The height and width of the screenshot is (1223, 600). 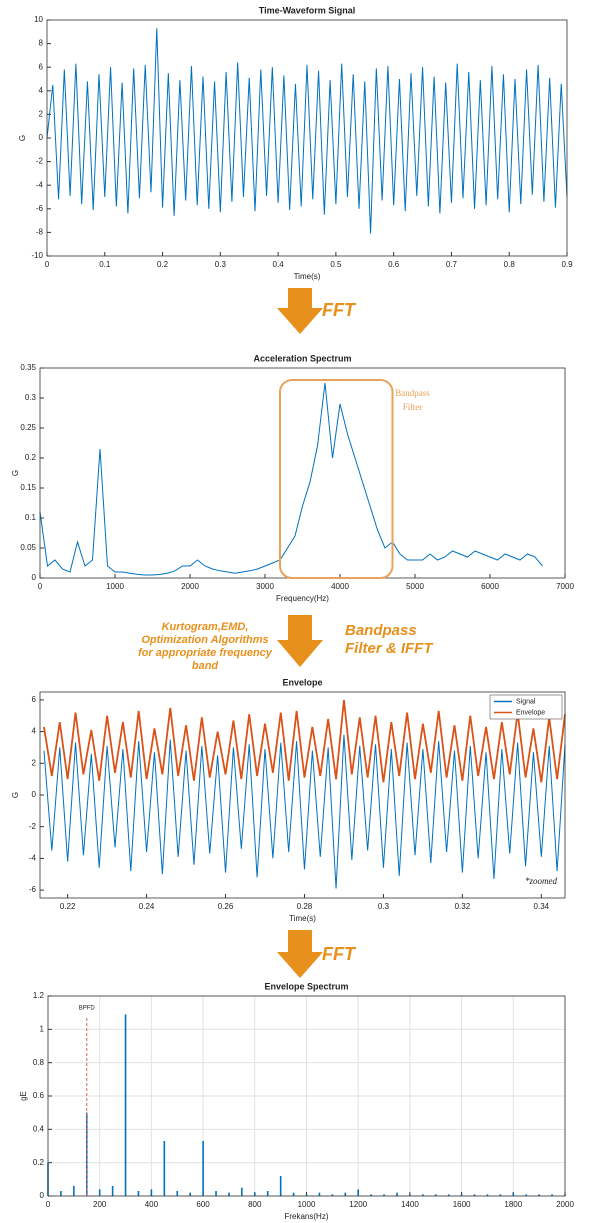 I want to click on x-tick-label: 0.9, so click(x=567, y=264).